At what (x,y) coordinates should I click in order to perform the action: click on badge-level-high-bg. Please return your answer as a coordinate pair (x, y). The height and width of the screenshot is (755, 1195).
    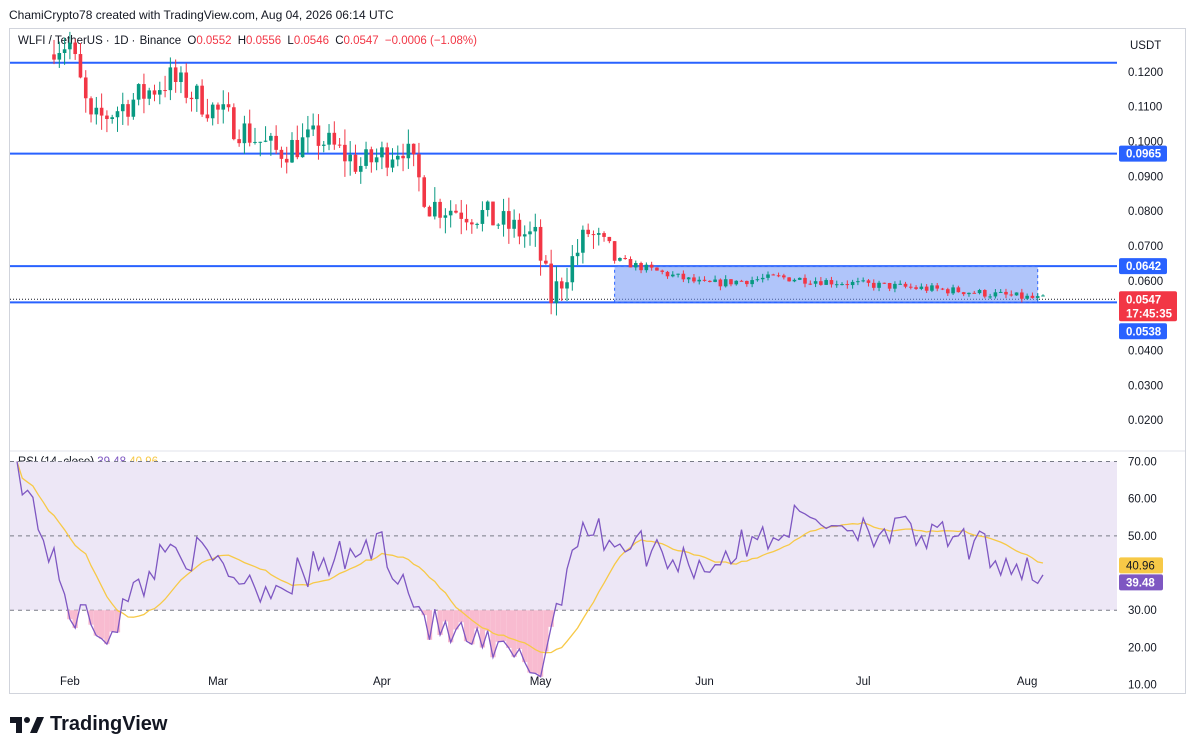
    Looking at the image, I should click on (1143, 153).